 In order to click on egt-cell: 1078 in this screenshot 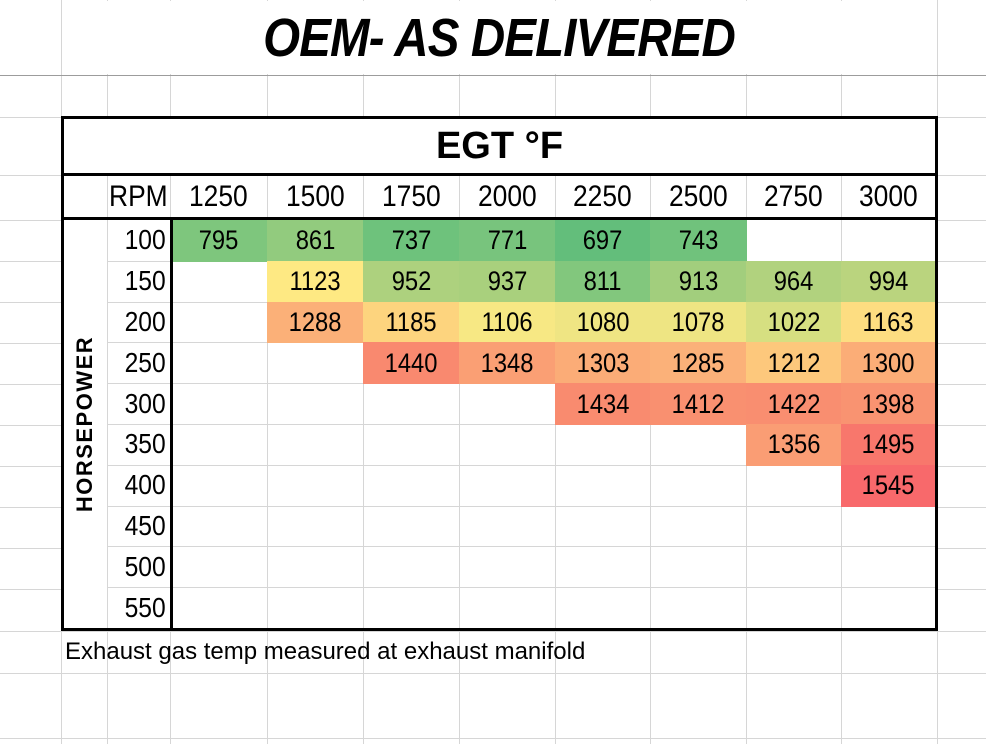, I will do `click(698, 322)`.